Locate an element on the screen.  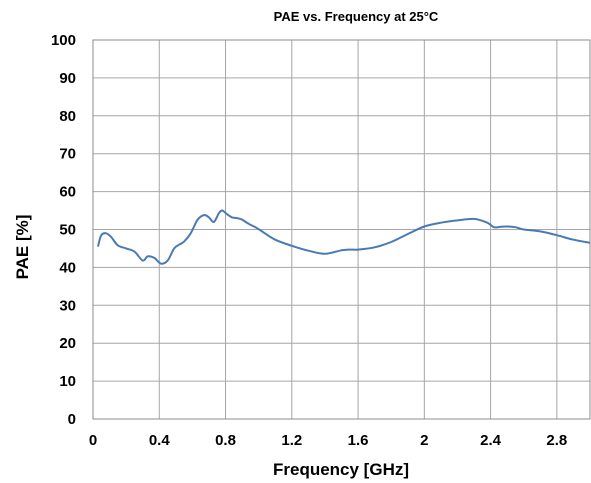
x-tick-label: 2 is located at coordinates (424, 440).